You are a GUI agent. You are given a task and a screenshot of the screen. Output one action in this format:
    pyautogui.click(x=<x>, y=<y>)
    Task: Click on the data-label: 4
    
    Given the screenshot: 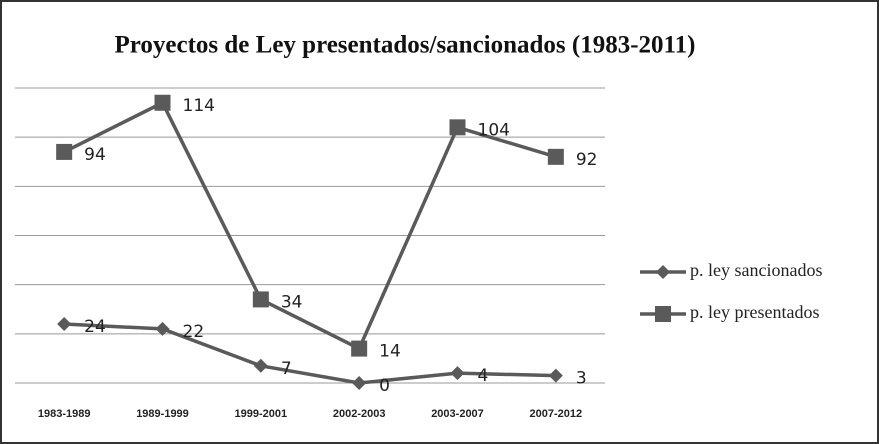 What is the action you would take?
    pyautogui.click(x=483, y=376)
    